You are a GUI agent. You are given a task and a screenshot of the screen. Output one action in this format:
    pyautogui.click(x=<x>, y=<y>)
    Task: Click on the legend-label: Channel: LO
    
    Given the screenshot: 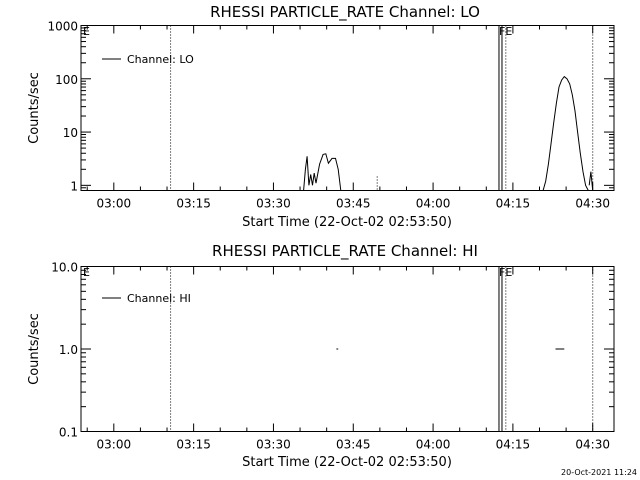 What is the action you would take?
    pyautogui.click(x=160, y=59)
    